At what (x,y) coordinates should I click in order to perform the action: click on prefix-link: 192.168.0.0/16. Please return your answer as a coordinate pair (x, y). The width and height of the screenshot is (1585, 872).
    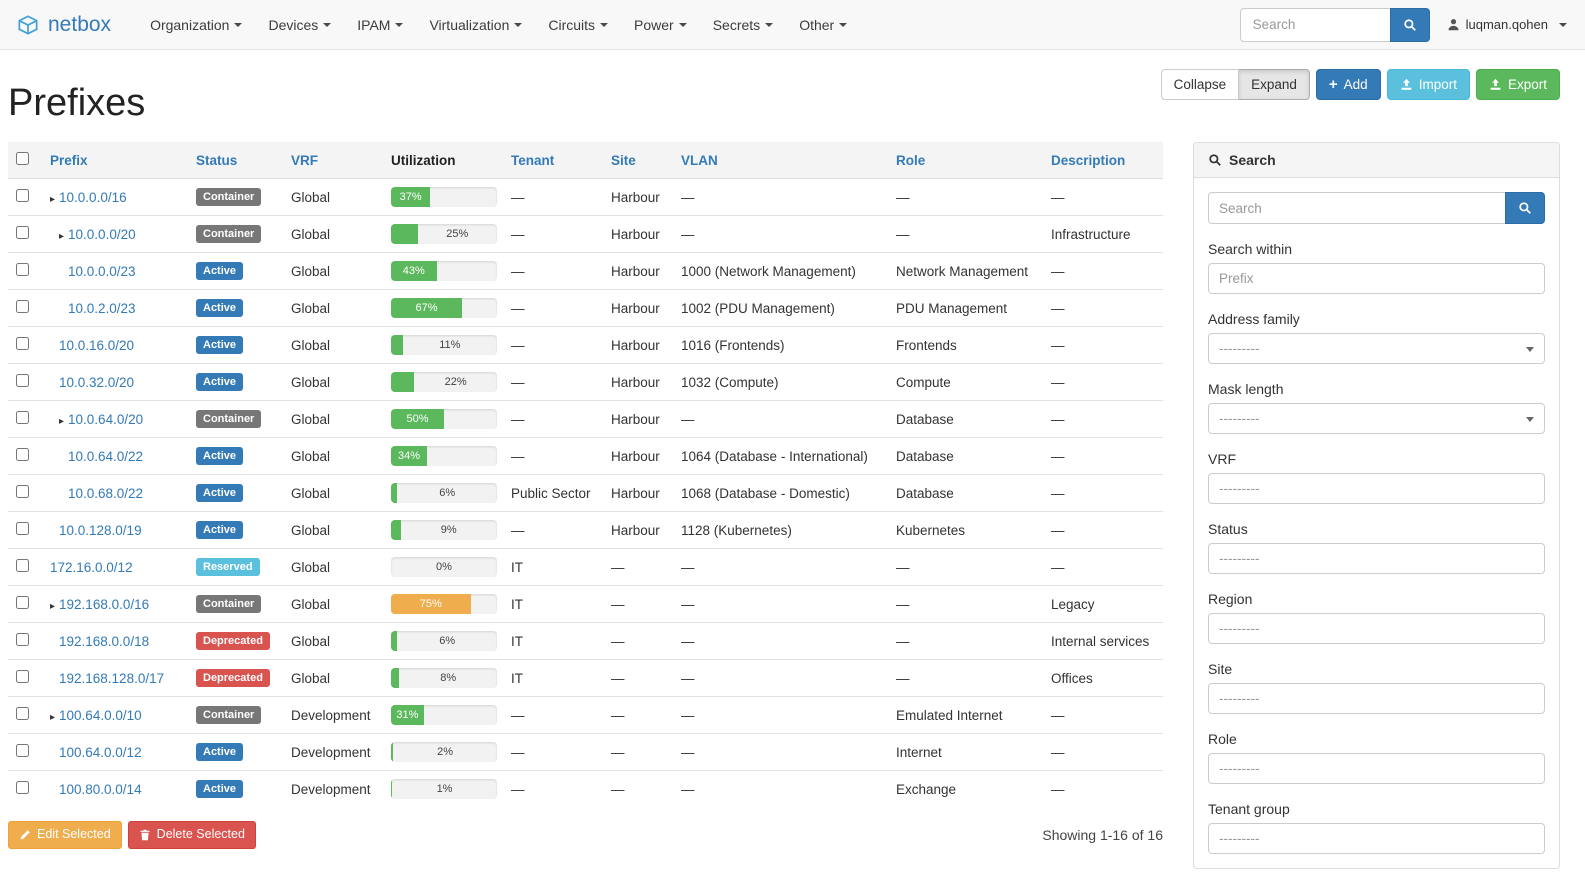
    Looking at the image, I should click on (104, 604).